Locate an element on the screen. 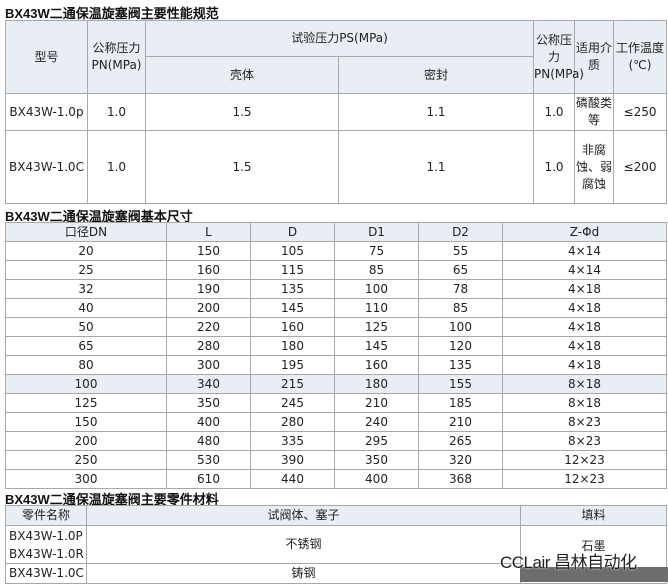 The width and height of the screenshot is (668, 584). dims-cell: 245 is located at coordinates (292, 403).